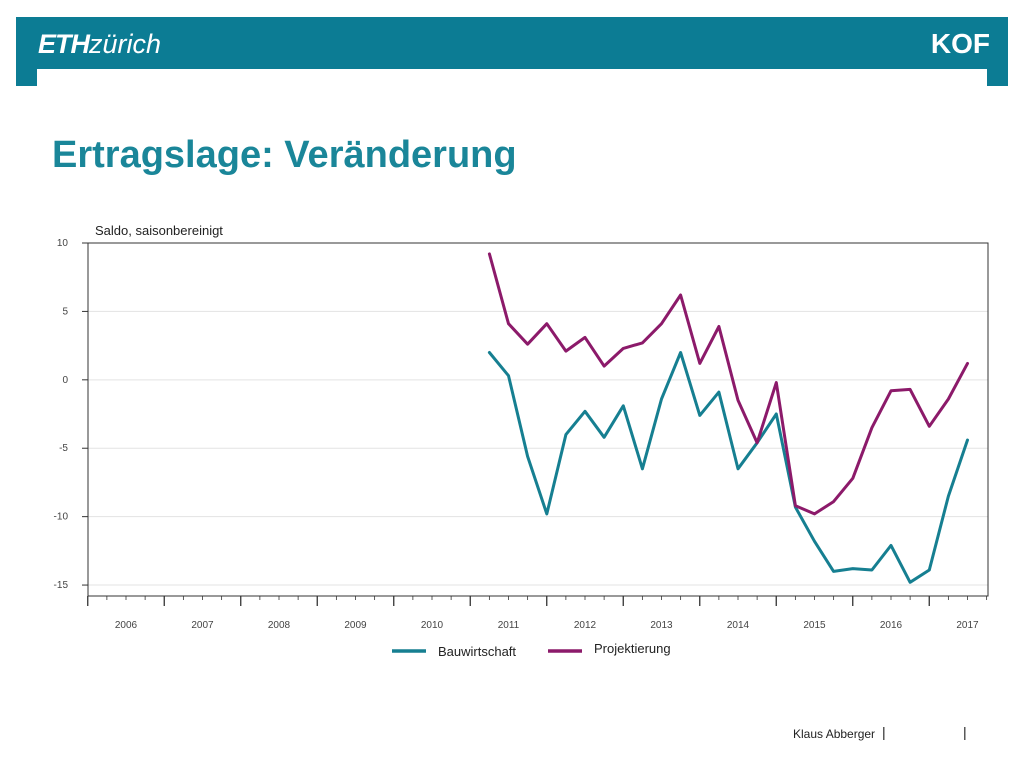  I want to click on eth-logo-light: zürich, so click(125, 44).